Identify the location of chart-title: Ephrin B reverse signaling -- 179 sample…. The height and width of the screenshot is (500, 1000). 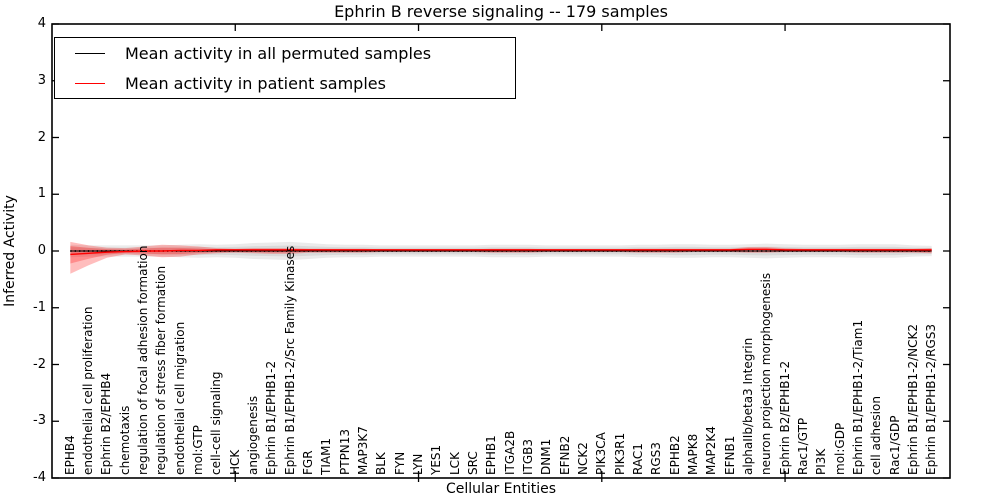
(501, 11).